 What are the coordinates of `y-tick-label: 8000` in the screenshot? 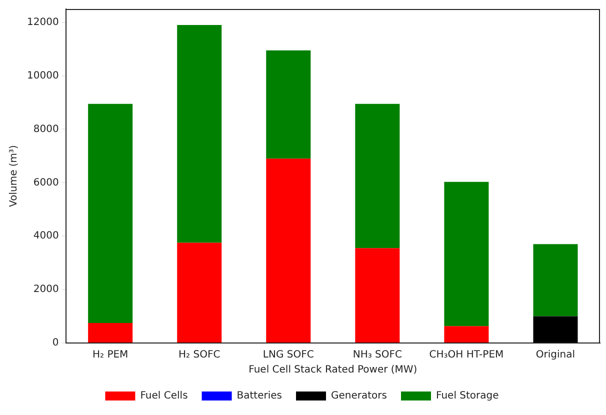 It's located at (46, 129).